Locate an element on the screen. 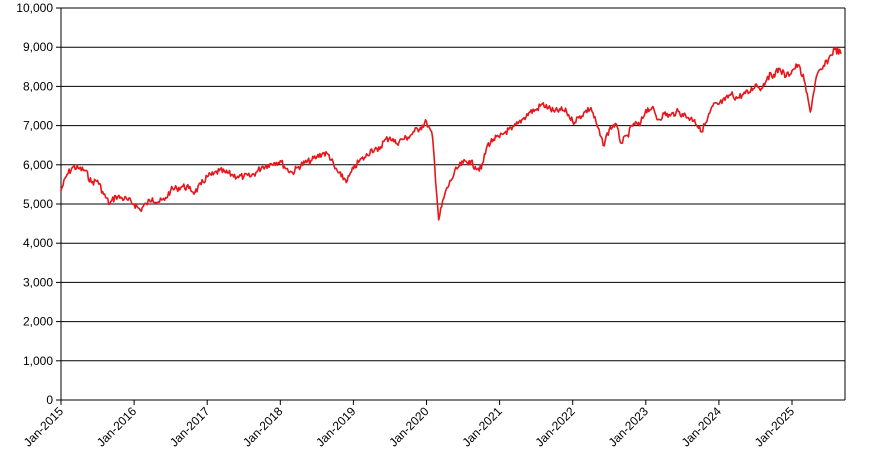 The height and width of the screenshot is (476, 869). x-tick-label: Jan-2022 is located at coordinates (556, 427).